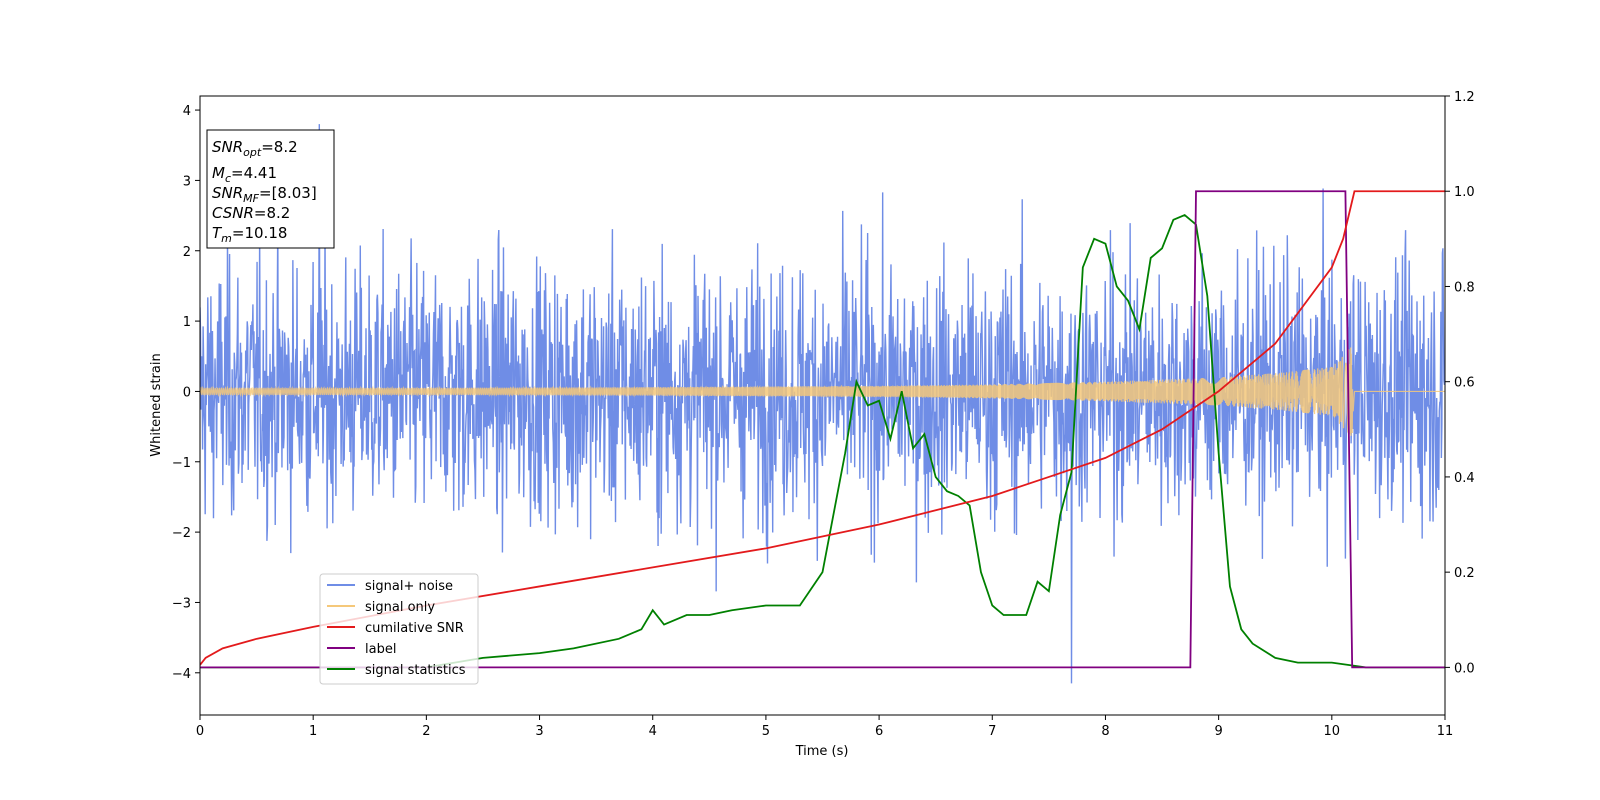 The height and width of the screenshot is (800, 1600). I want to click on x-tick-label: 4, so click(653, 731).